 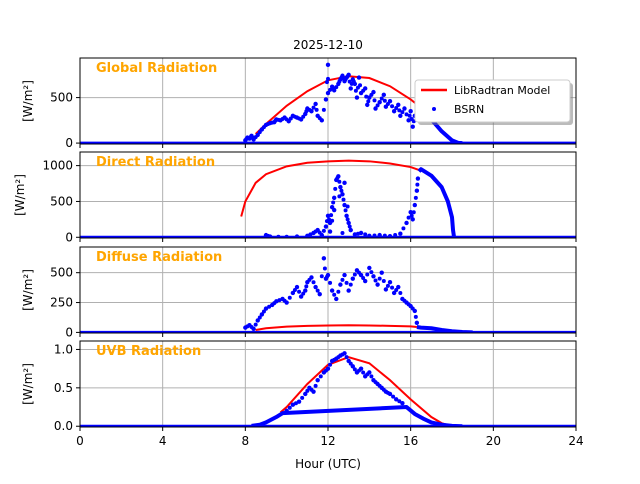 What do you see at coordinates (434, 109) in the screenshot?
I see `legend-bsrn-swatch` at bounding box center [434, 109].